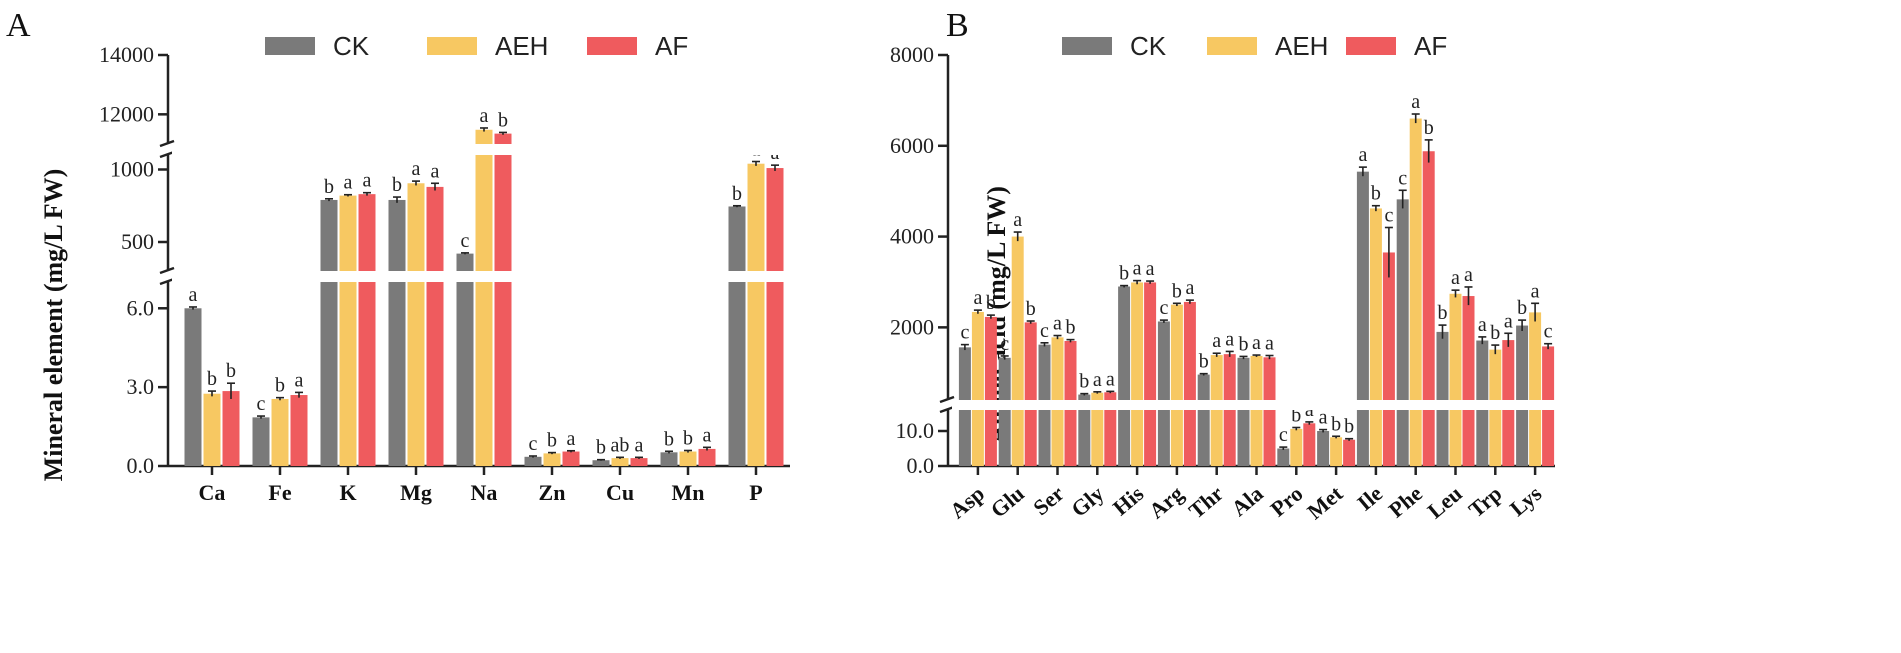  What do you see at coordinates (1206, 502) in the screenshot?
I see `x-tick-label: Thr` at bounding box center [1206, 502].